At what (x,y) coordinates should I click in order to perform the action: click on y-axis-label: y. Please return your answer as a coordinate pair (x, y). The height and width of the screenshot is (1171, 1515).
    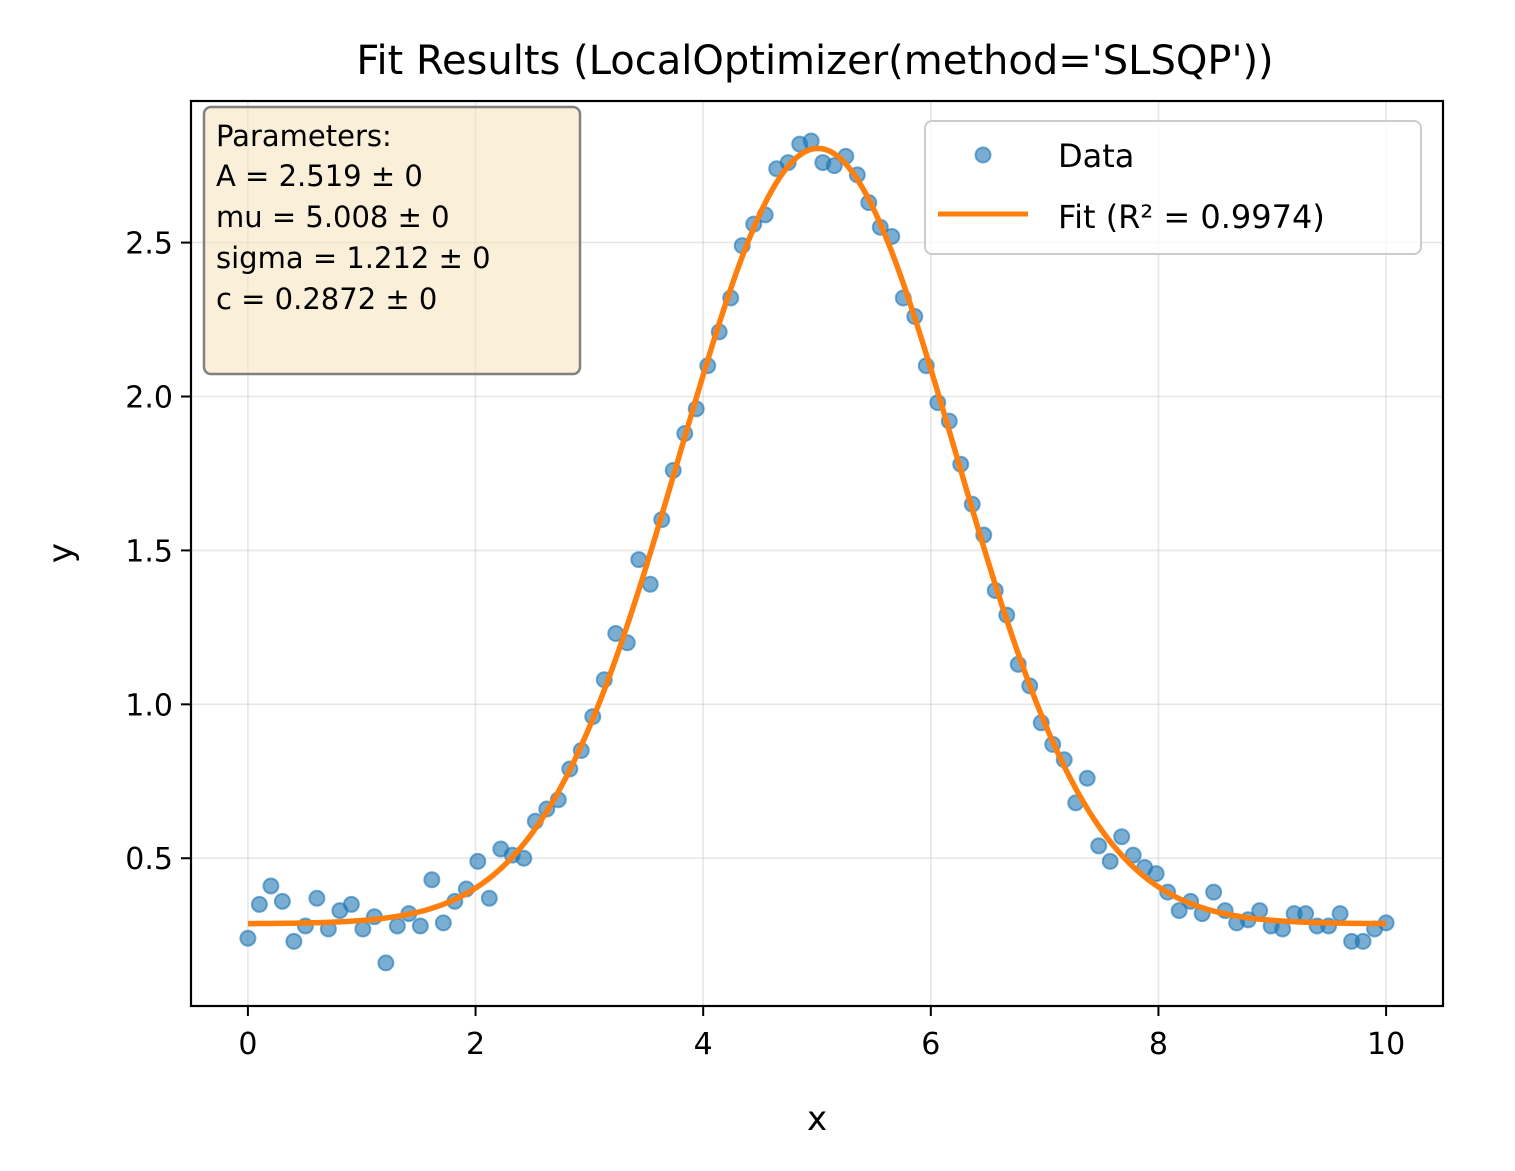
    Looking at the image, I should click on (61, 553).